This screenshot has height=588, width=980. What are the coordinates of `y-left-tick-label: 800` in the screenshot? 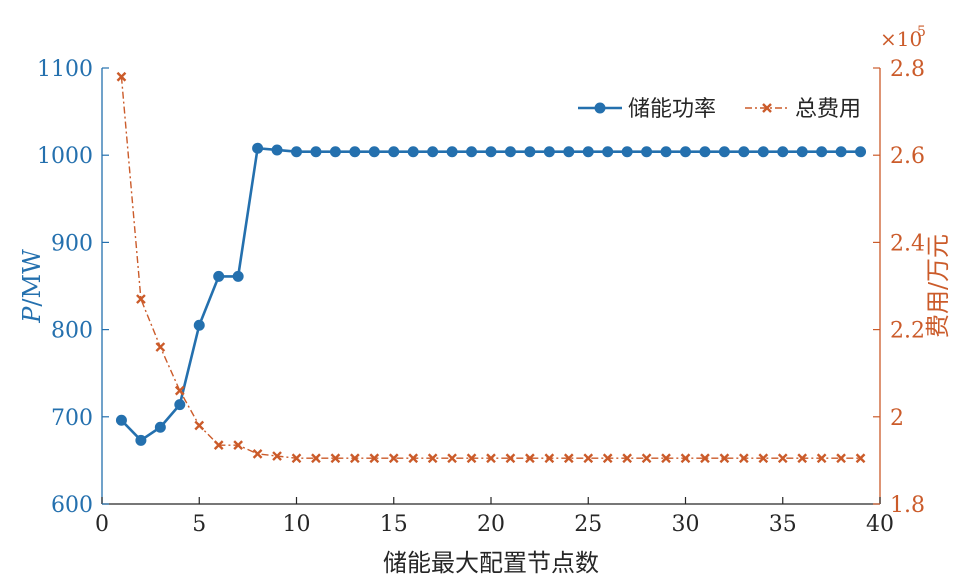 It's located at (72, 331).